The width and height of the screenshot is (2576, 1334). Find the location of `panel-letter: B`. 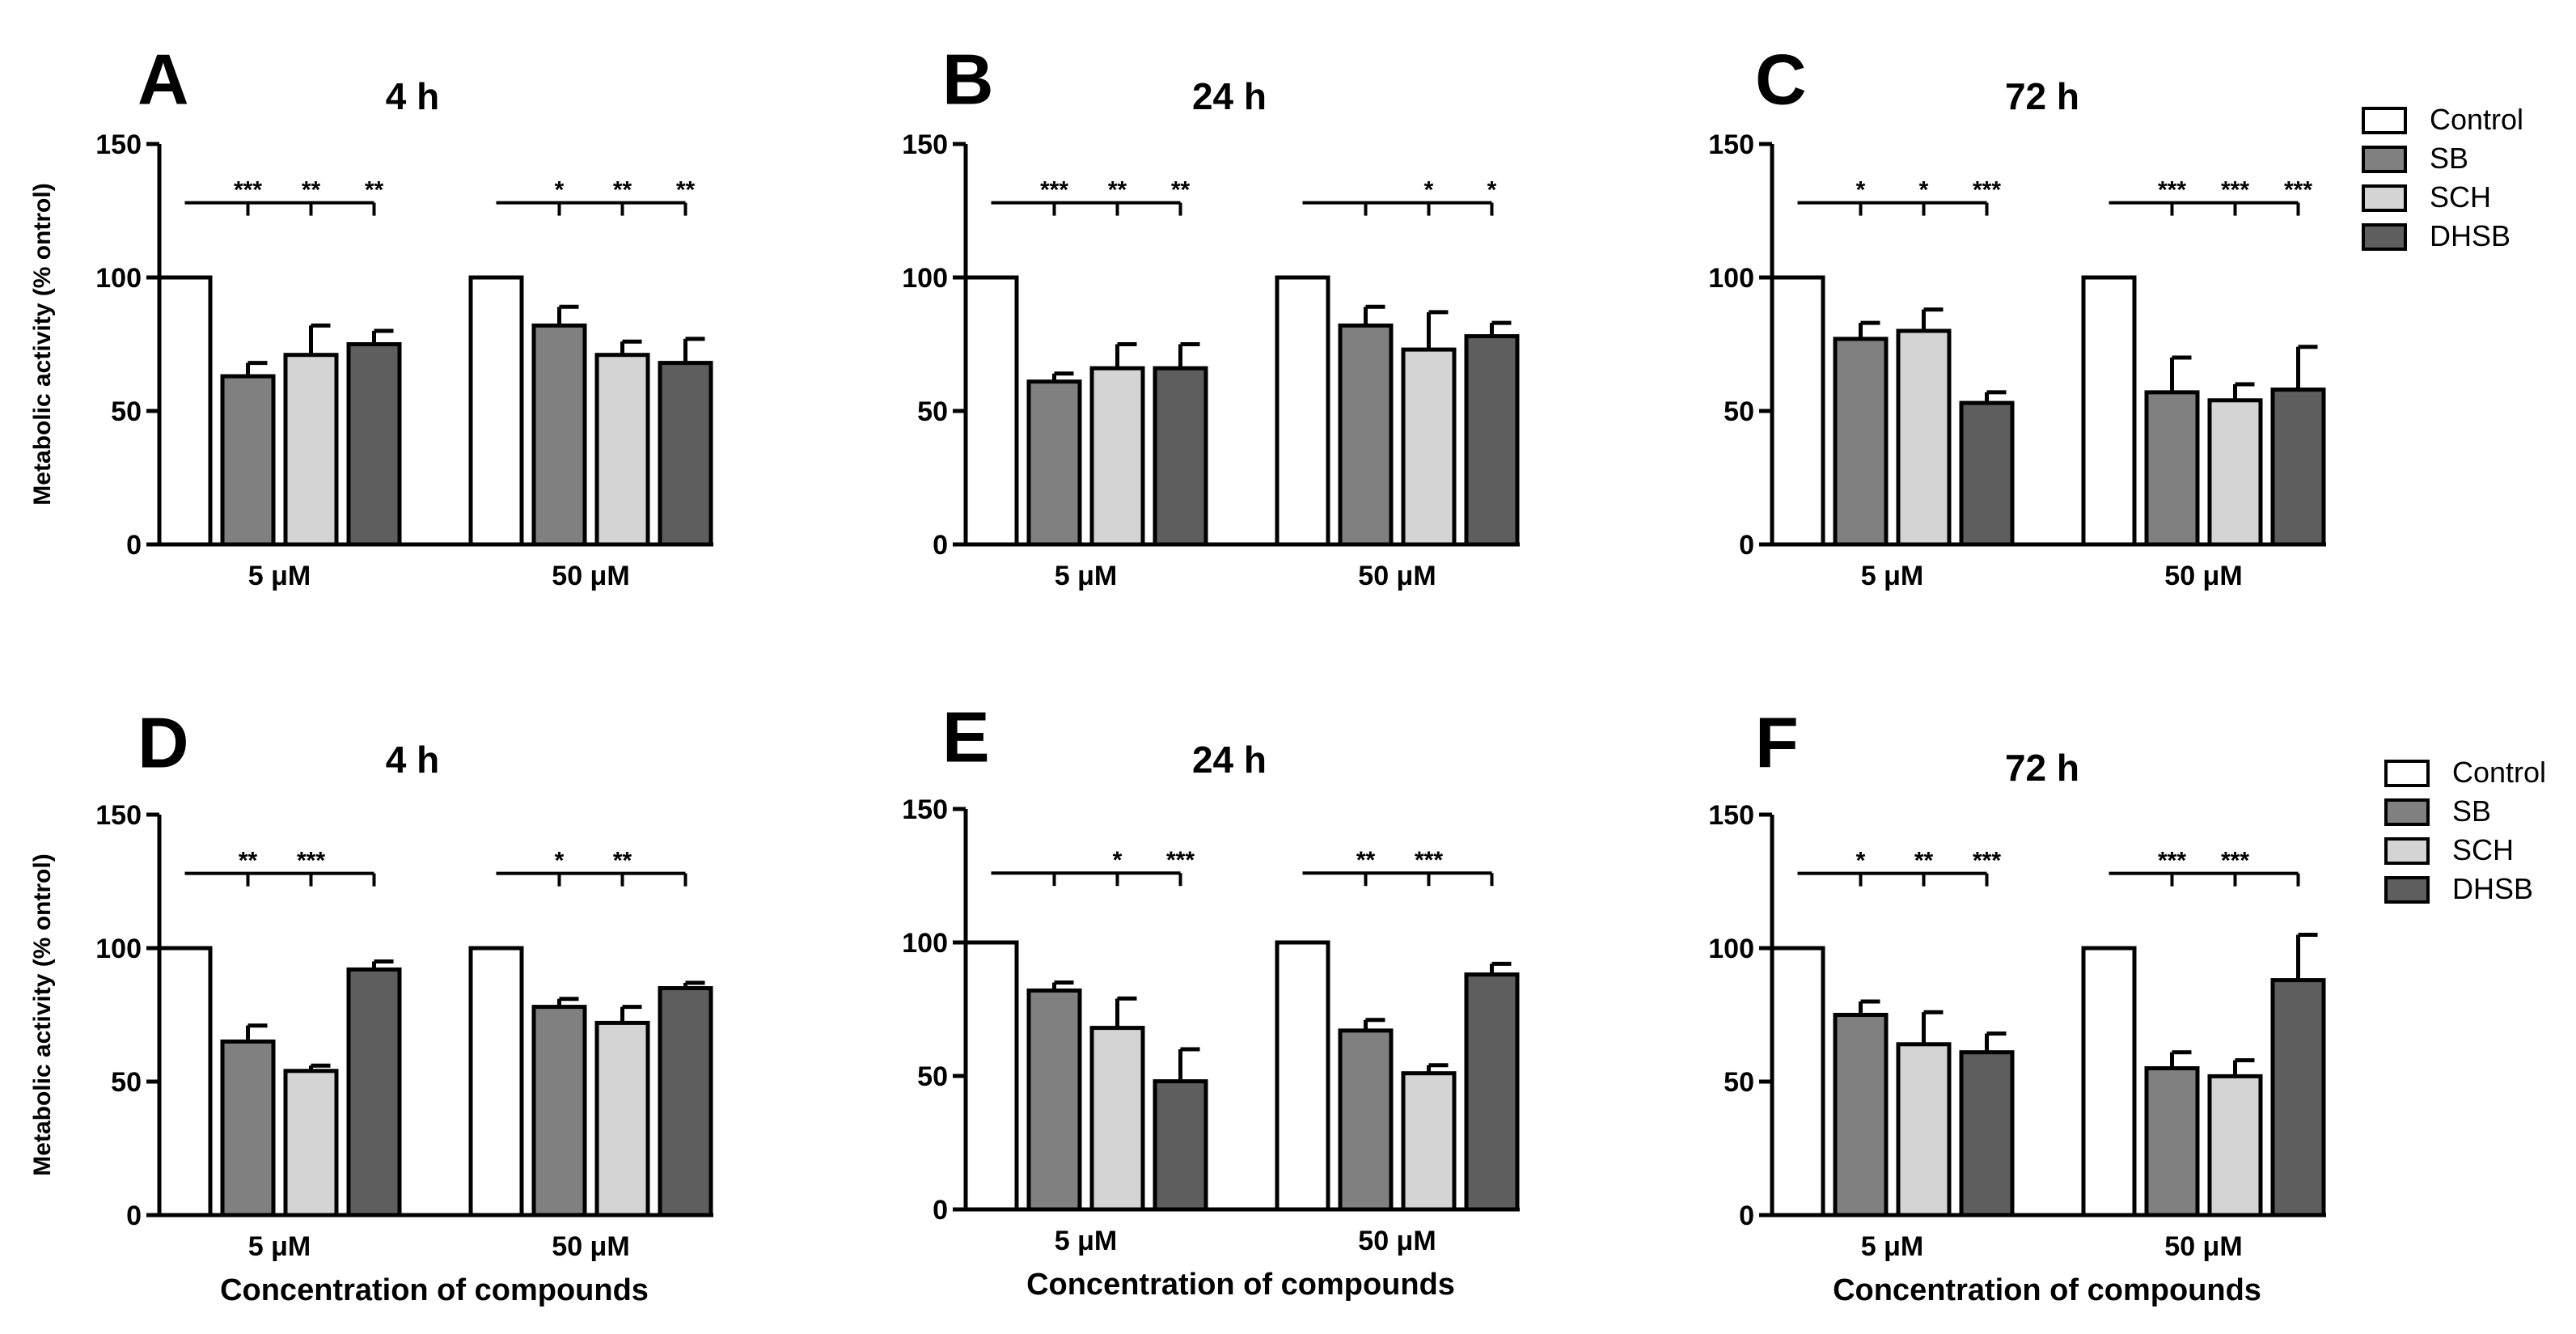

panel-letter: B is located at coordinates (968, 79).